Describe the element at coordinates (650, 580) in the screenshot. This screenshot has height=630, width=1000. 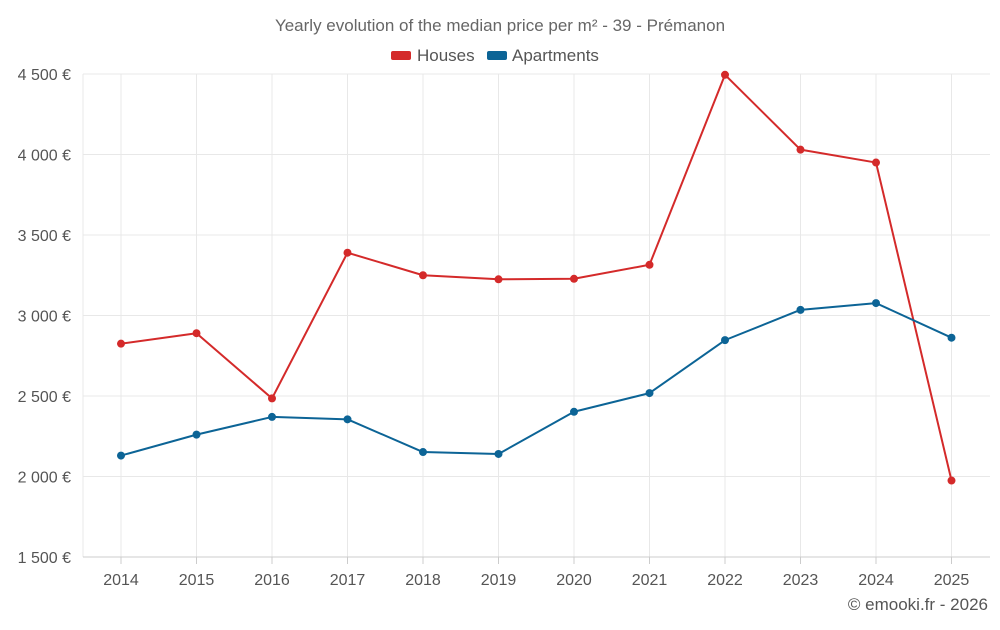
I see `x-tick-label: 2021` at that location.